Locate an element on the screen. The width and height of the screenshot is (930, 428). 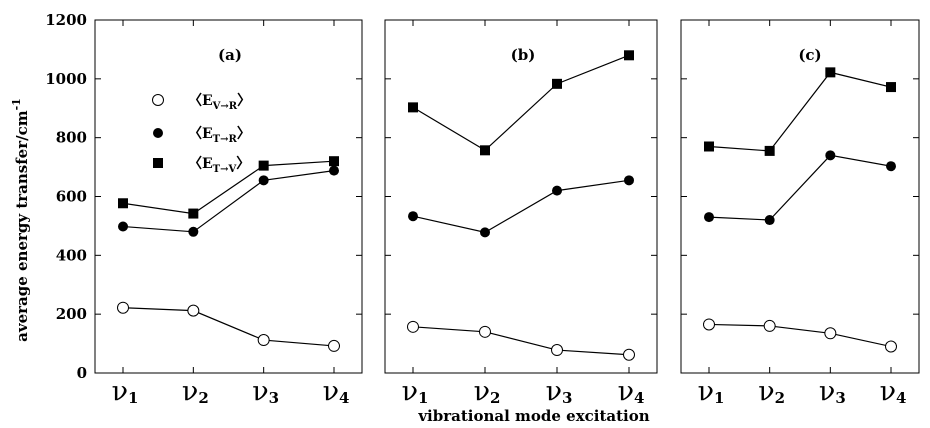
panel-label: (c) is located at coordinates (809, 55).